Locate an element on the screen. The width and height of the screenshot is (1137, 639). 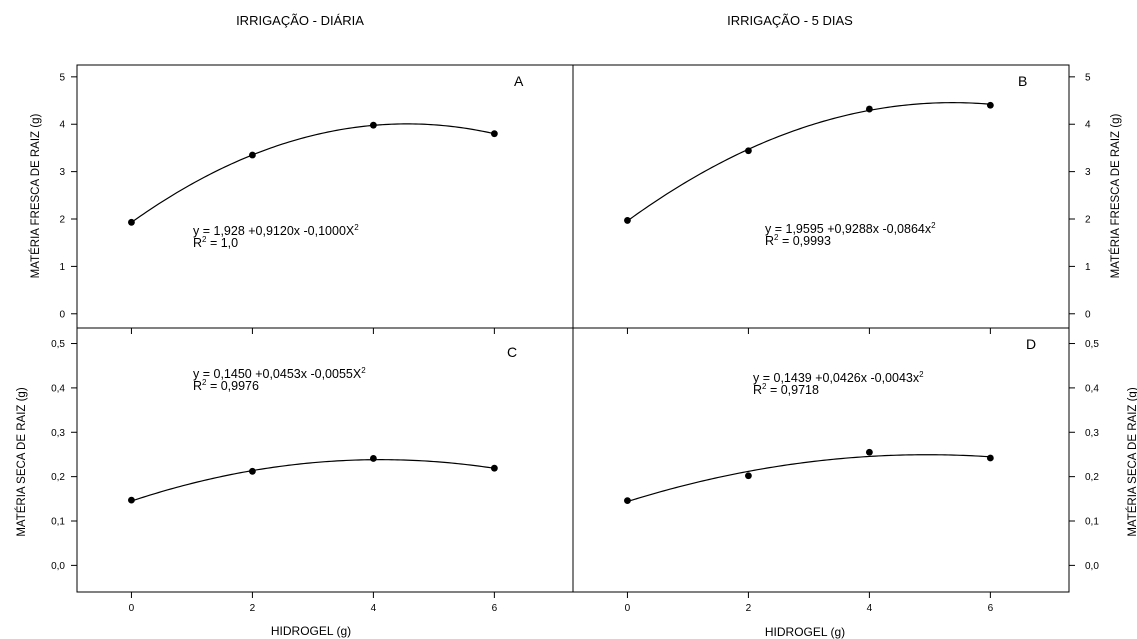
panel-label: B is located at coordinates (1022, 81).